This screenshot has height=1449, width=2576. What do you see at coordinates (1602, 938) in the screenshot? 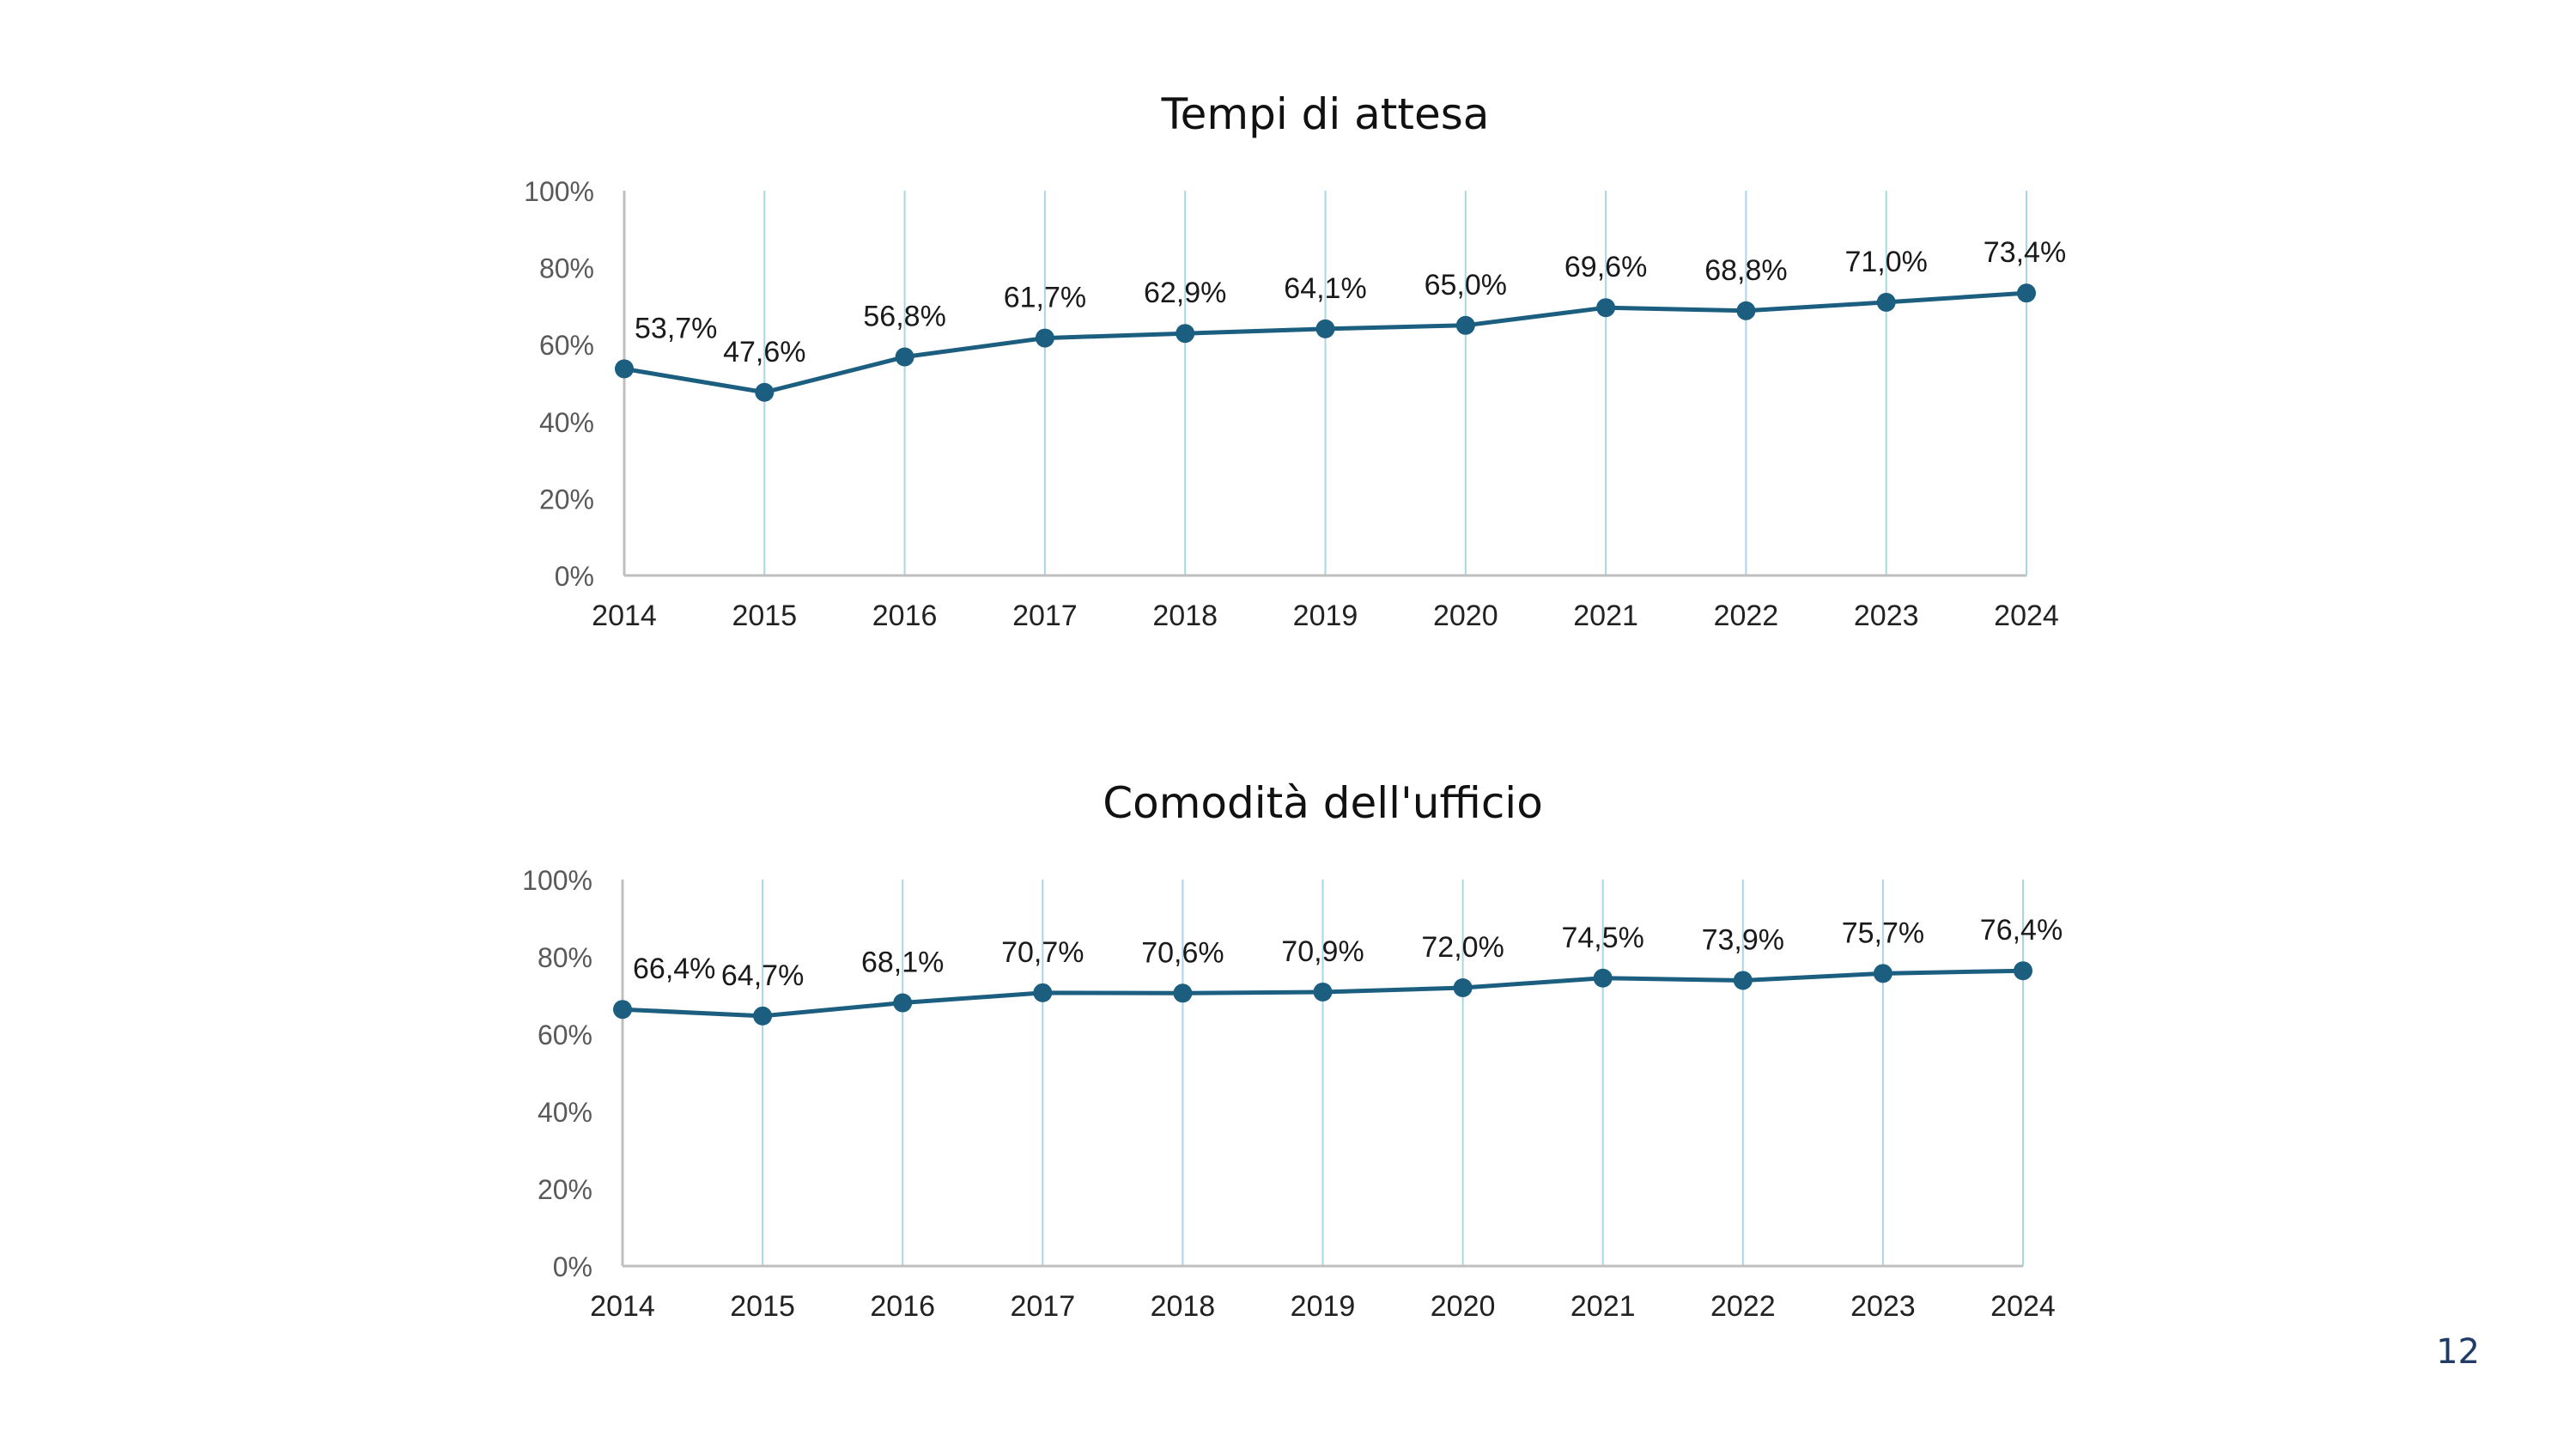
I see `data-label: 74,5%` at bounding box center [1602, 938].